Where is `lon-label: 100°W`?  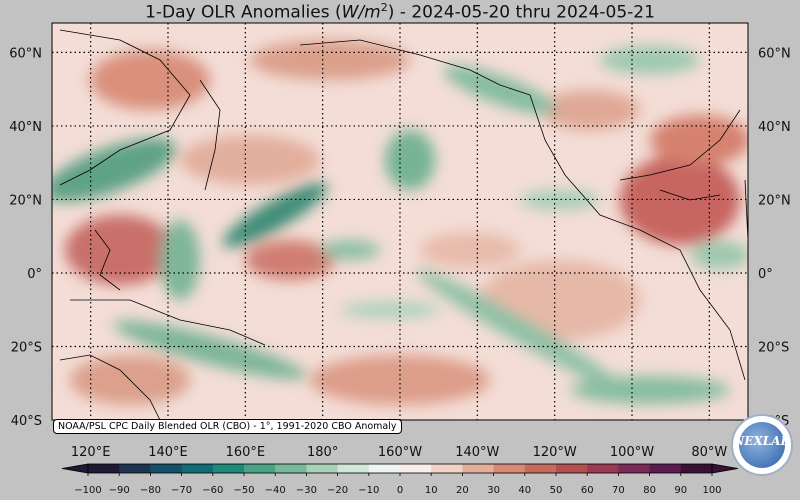 lon-label: 100°W is located at coordinates (632, 452).